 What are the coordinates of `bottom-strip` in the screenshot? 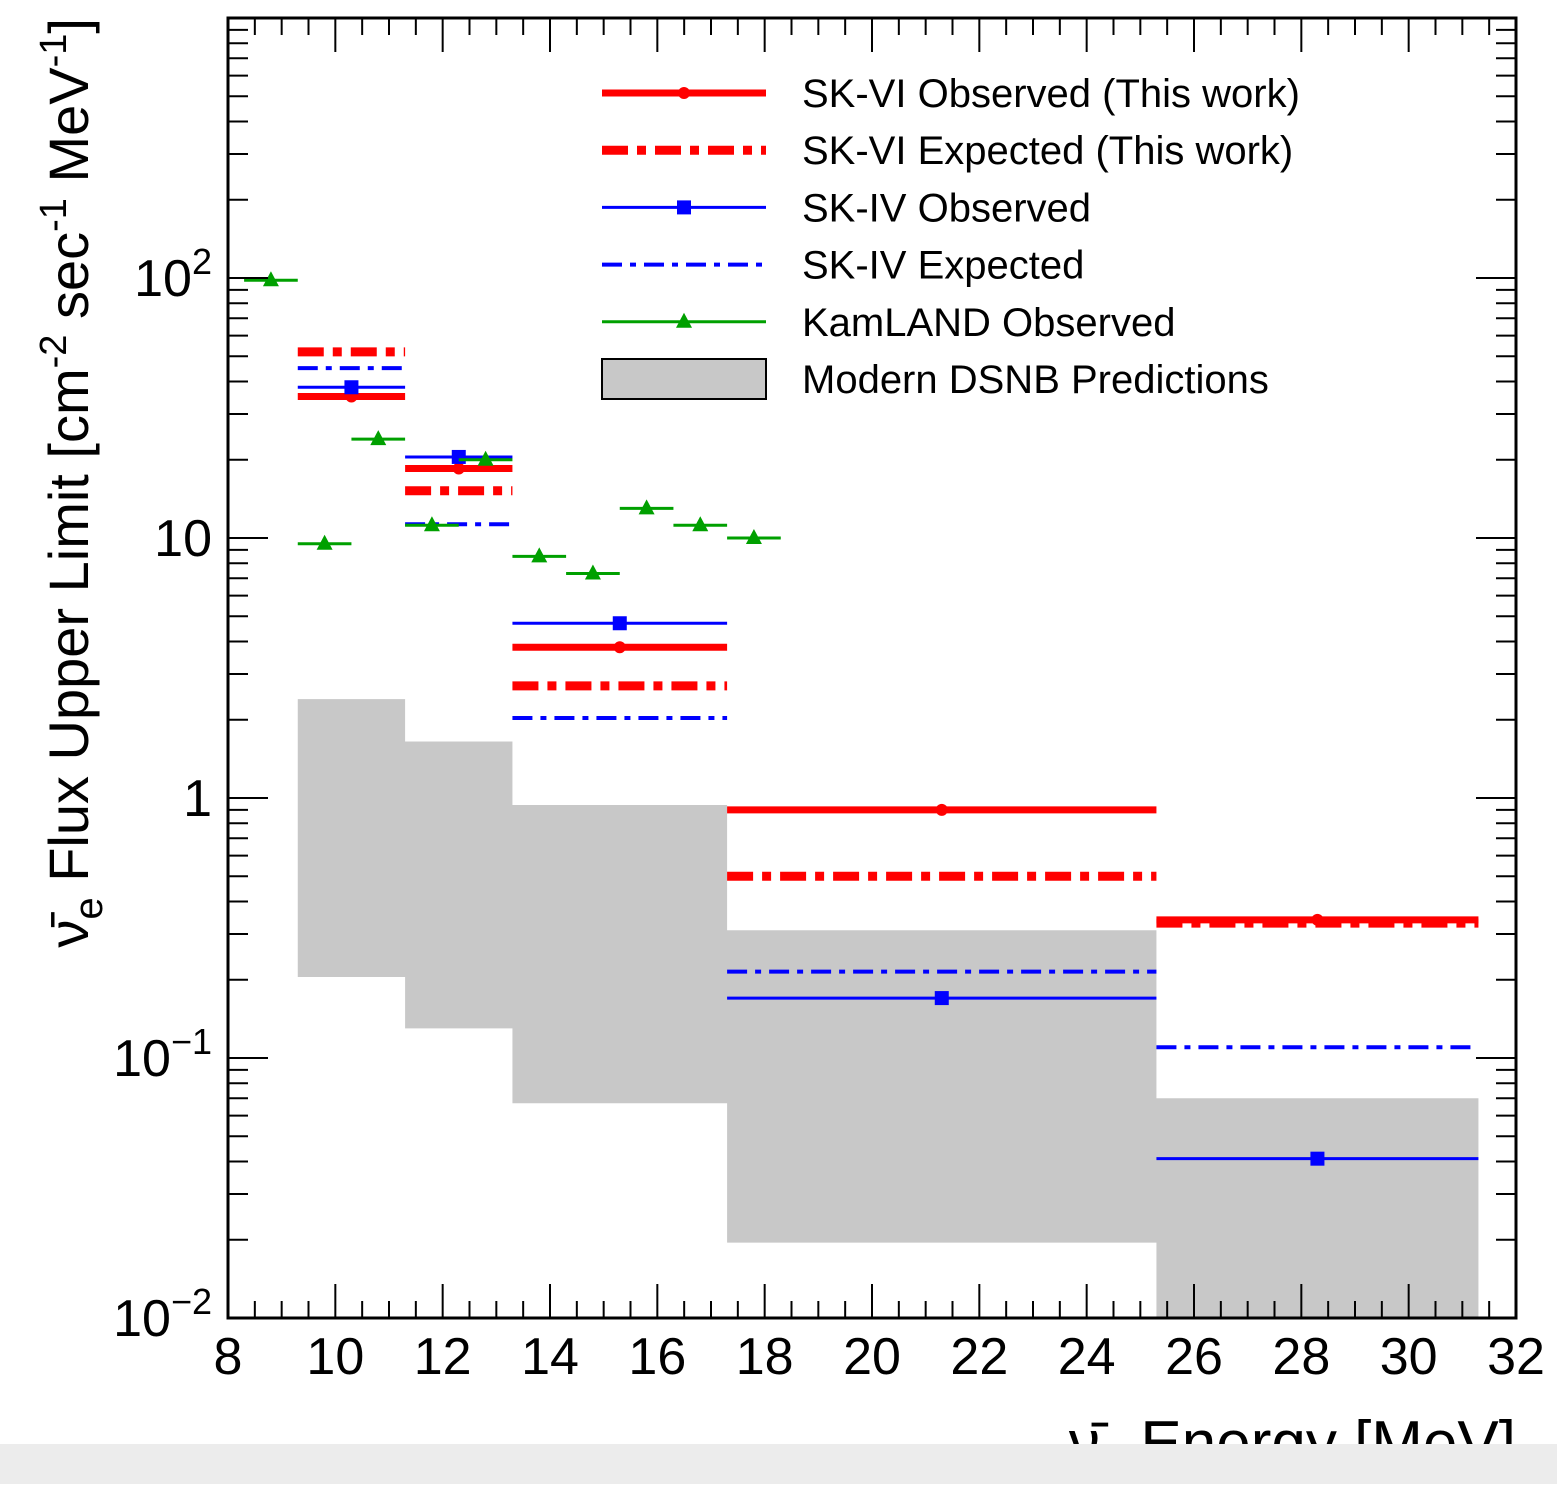 It's located at (778, 1464).